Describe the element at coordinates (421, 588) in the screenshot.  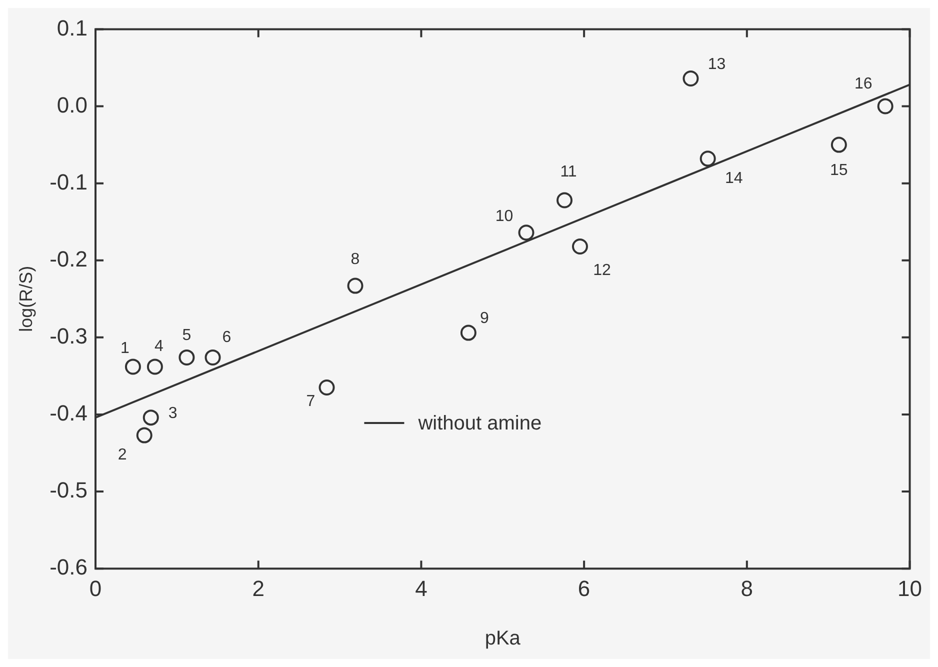
I see `x-tick-label: 4` at that location.